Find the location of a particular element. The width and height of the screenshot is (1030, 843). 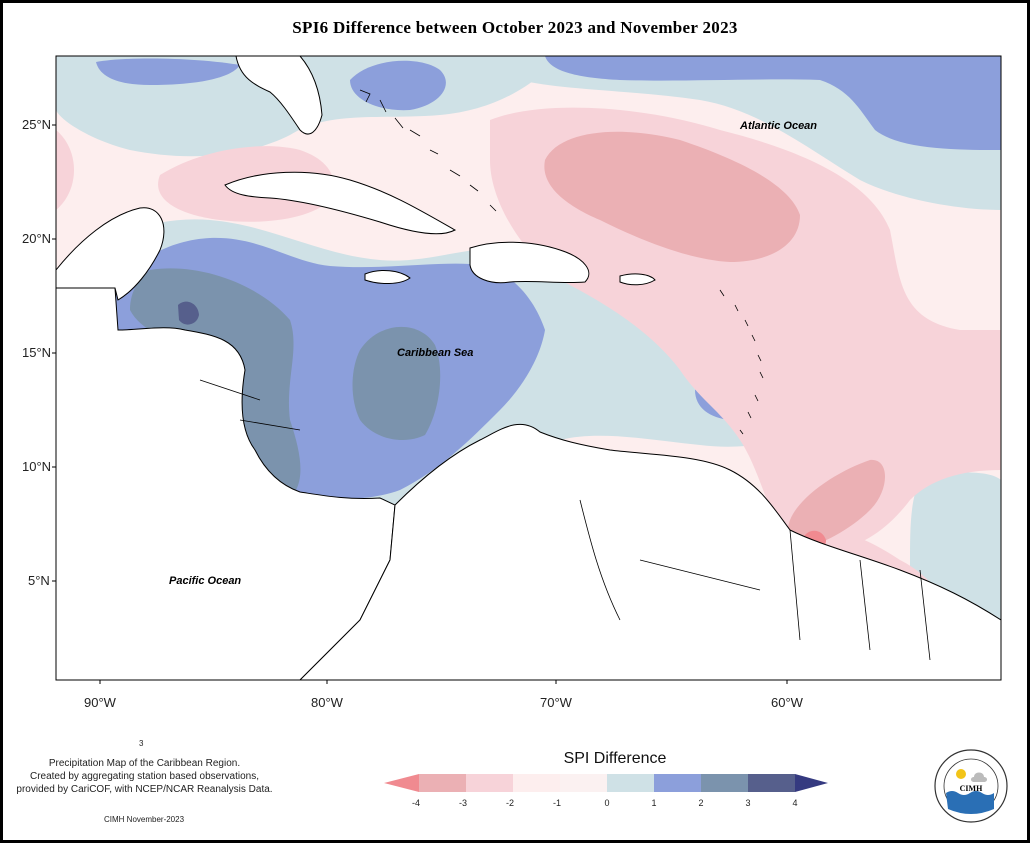

legend-swatch-minus2 is located at coordinates (489, 783).